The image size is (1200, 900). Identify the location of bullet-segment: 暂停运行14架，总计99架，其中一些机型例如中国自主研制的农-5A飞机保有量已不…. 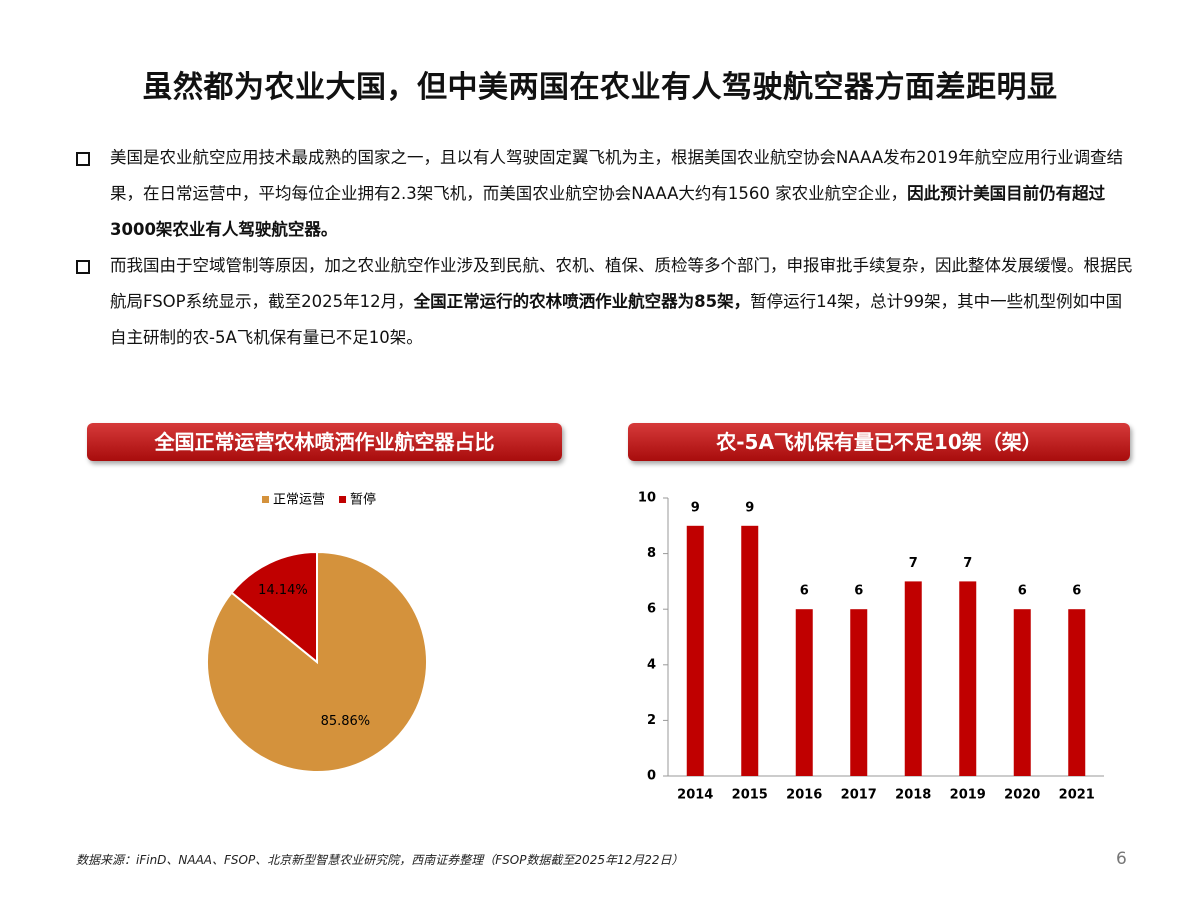
(616, 319).